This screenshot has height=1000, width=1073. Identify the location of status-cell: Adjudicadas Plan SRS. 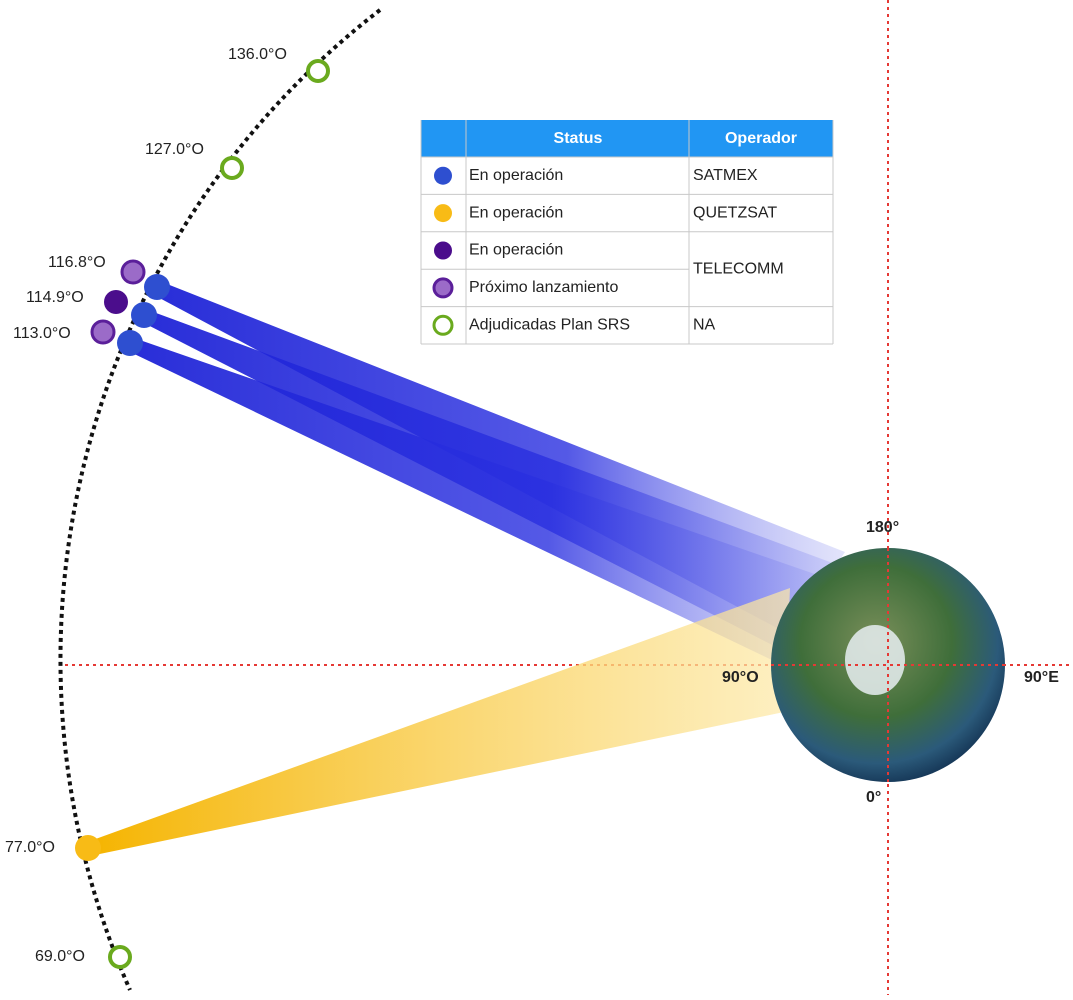
(549, 325).